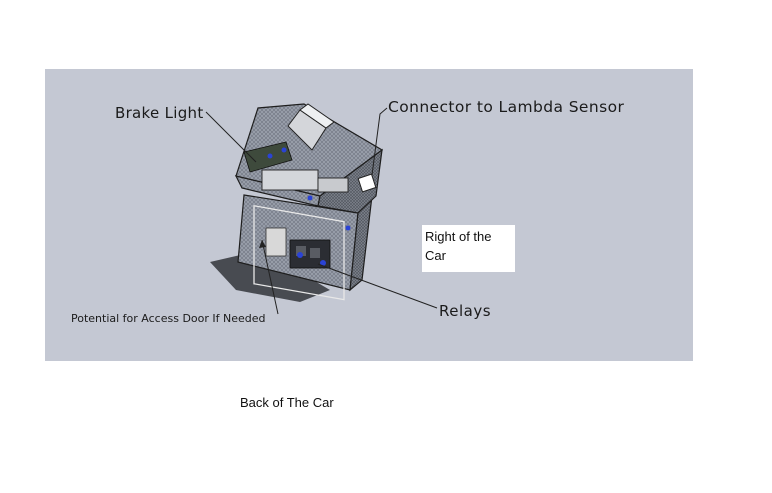 The width and height of the screenshot is (772, 493). I want to click on brake-light-module, so click(296, 171).